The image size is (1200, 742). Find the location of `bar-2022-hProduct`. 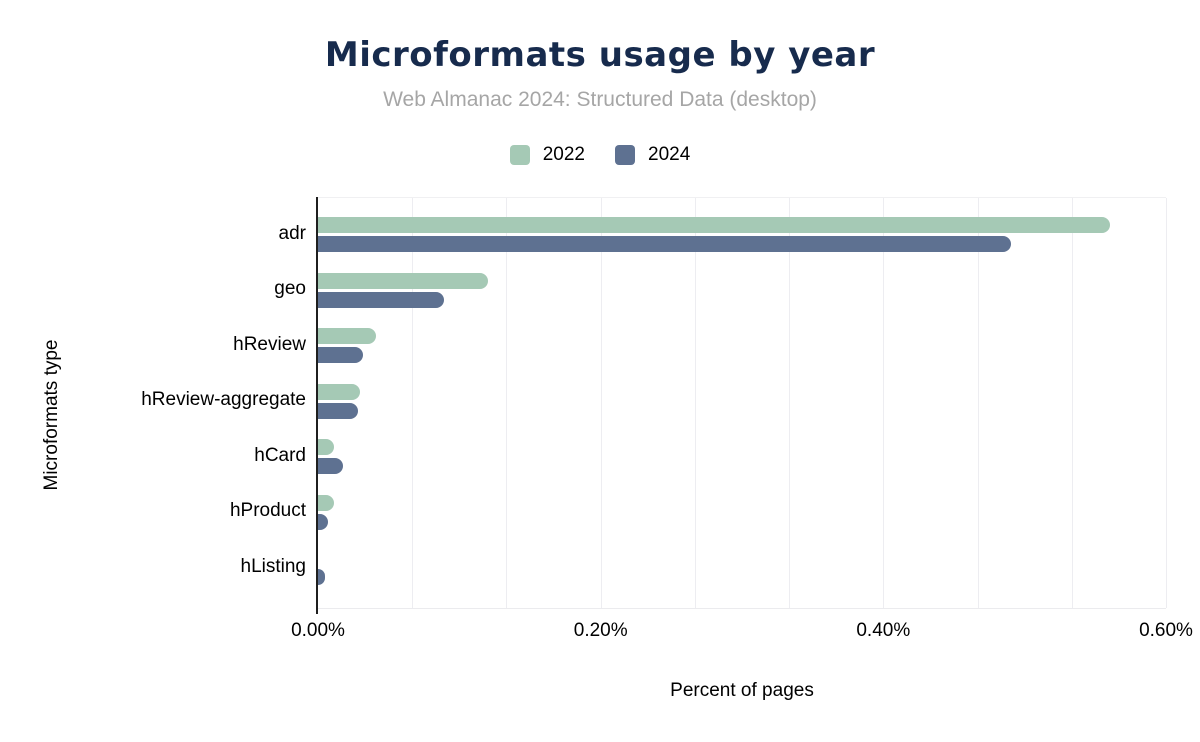

bar-2022-hProduct is located at coordinates (326, 502).